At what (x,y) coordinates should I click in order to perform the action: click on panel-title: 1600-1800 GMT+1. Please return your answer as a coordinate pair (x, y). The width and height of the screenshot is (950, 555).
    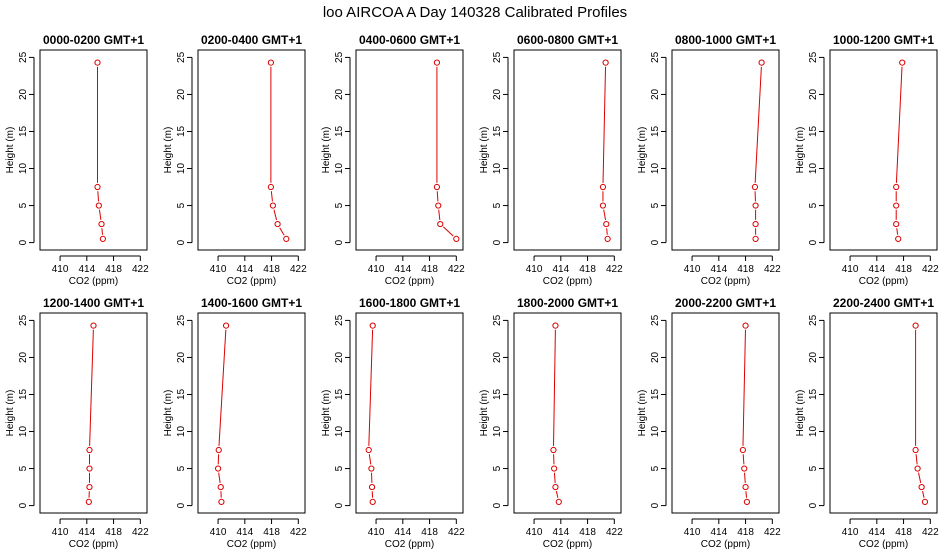
    Looking at the image, I should click on (409, 303).